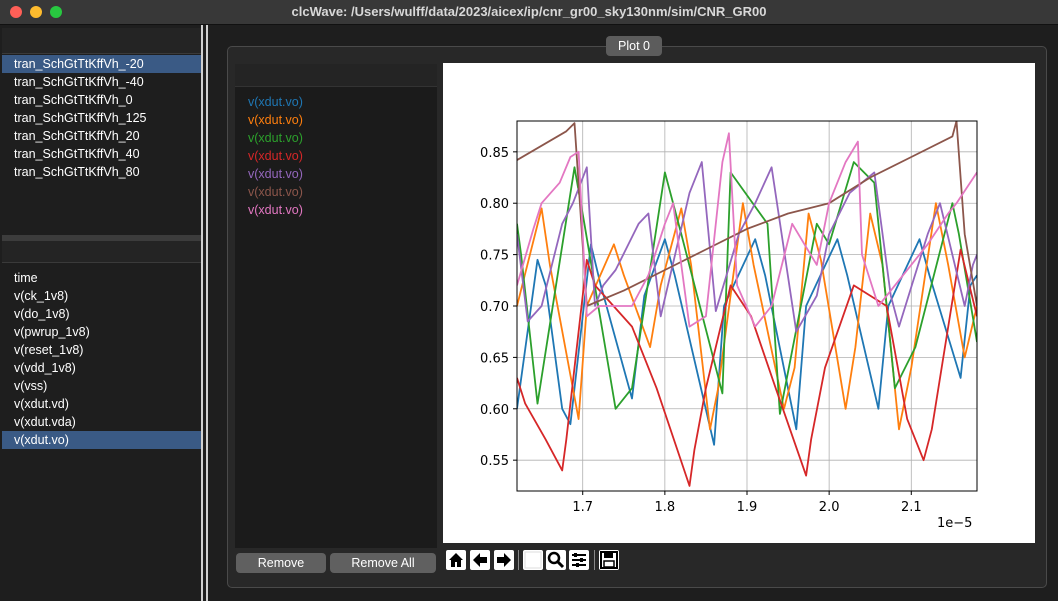 The image size is (1058, 601). I want to click on signal-list-header, so click(336, 75).